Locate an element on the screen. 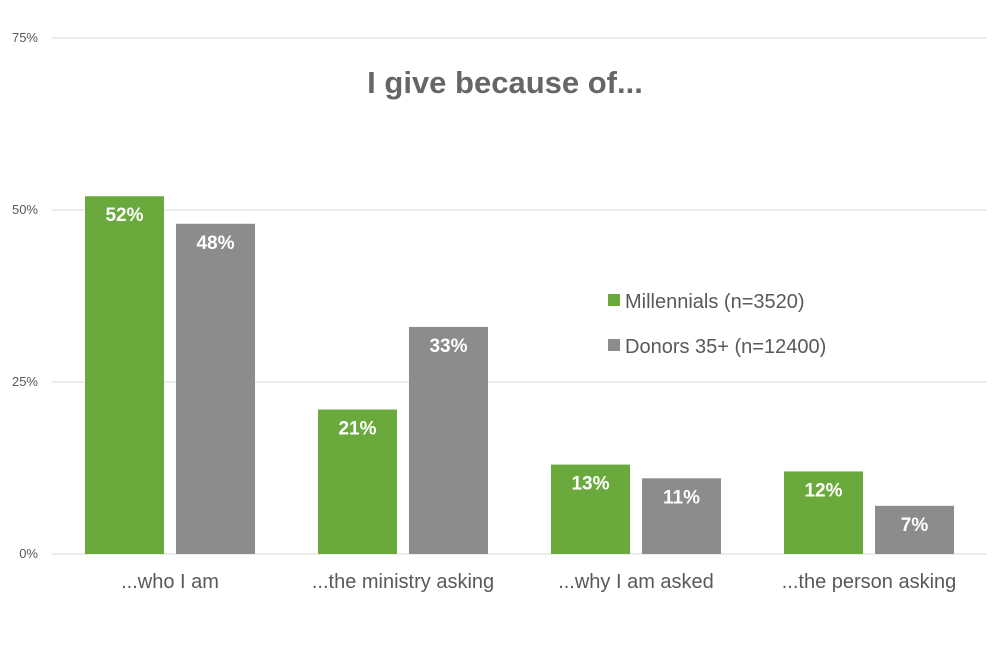 The image size is (1008, 666). y-tick-label: 25% is located at coordinates (25, 381).